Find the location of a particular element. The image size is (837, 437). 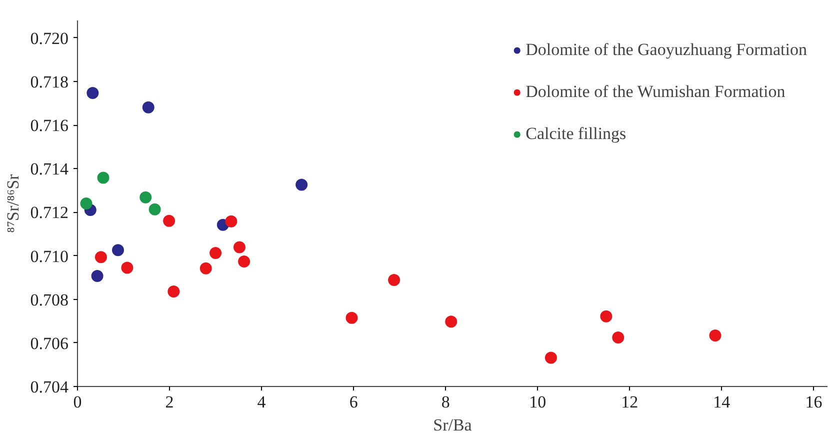

legend-label: Dolomite of the Gaoyuzhuang Formation is located at coordinates (666, 50).